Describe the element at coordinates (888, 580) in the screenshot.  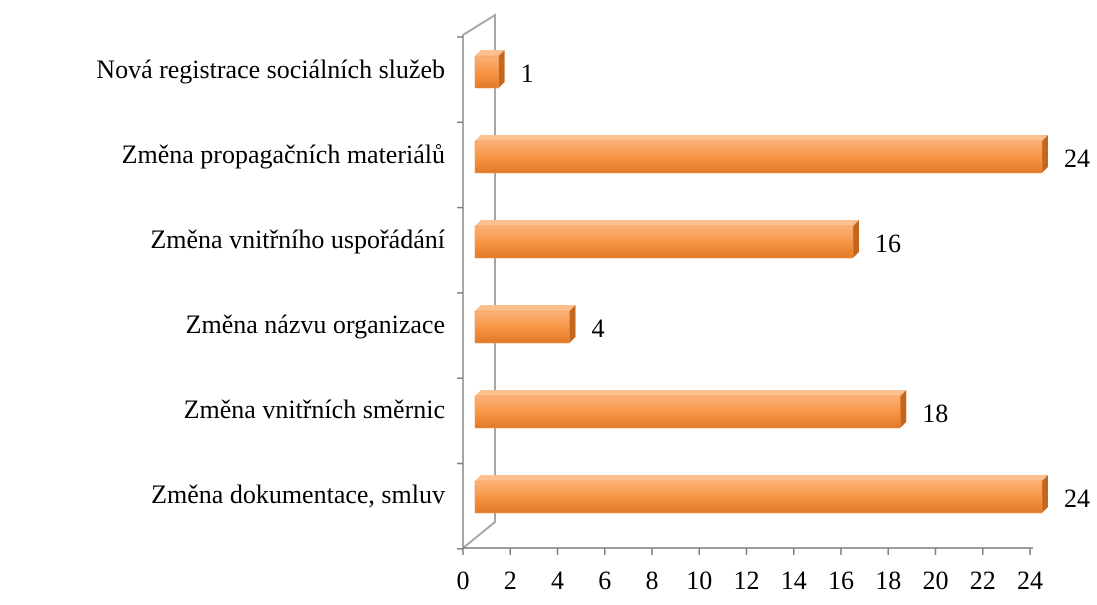
I see `x-tick-label: 18` at that location.